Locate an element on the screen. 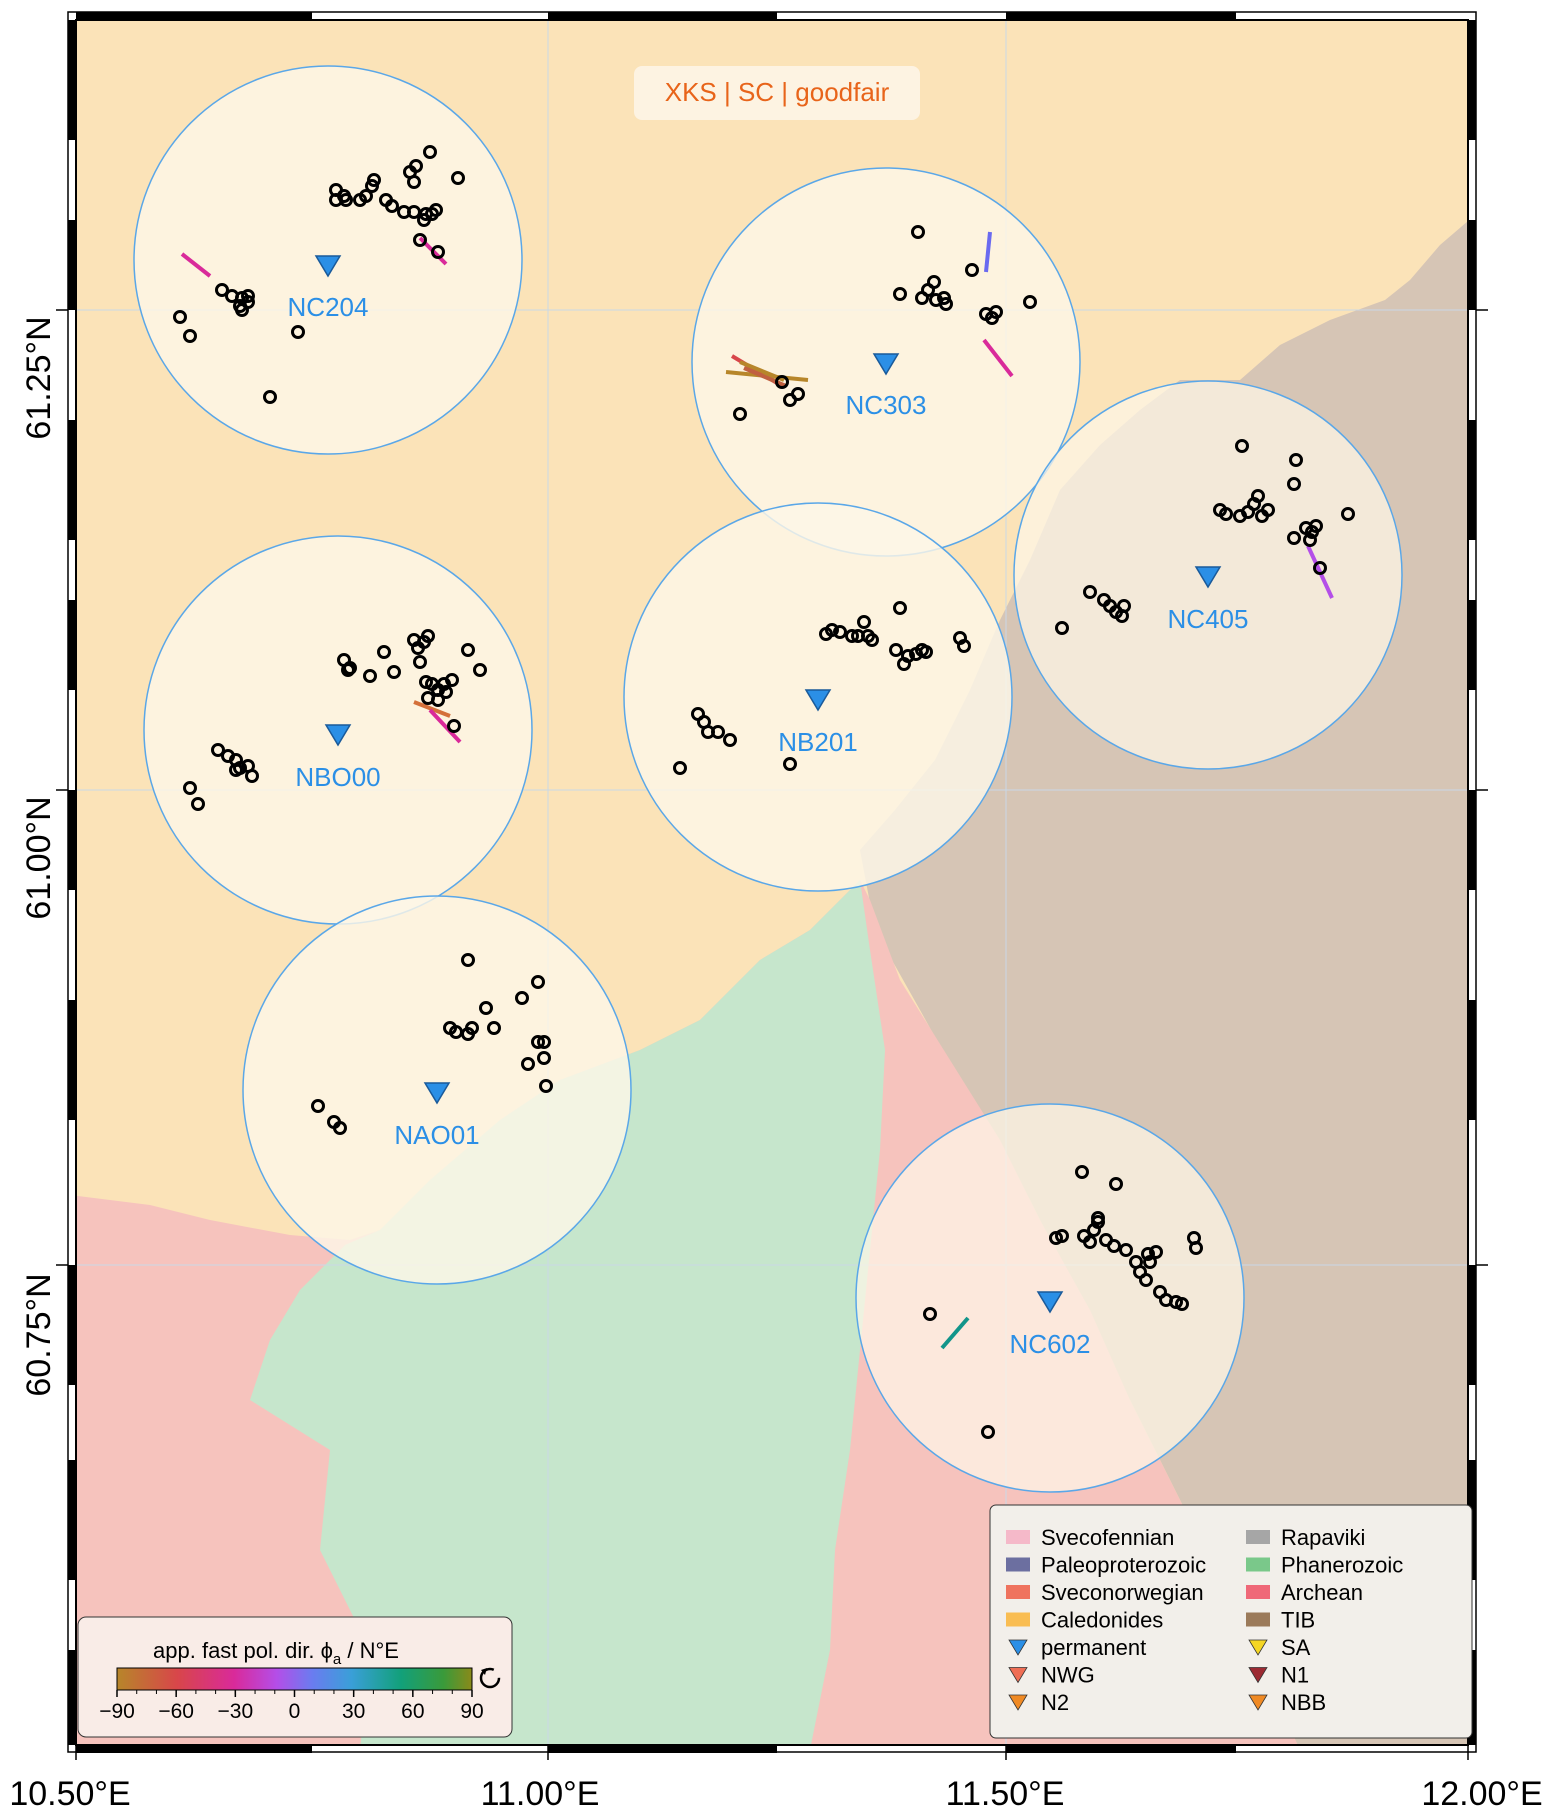 The width and height of the screenshot is (1556, 1817). lat-label: 61.00°N is located at coordinates (39, 857).